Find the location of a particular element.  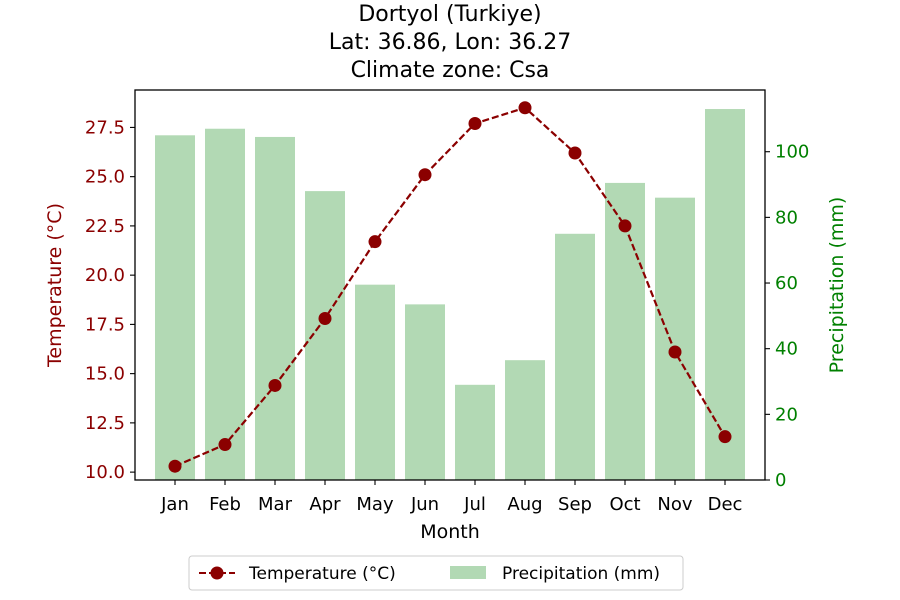

temperature-point-jan is located at coordinates (175, 466).